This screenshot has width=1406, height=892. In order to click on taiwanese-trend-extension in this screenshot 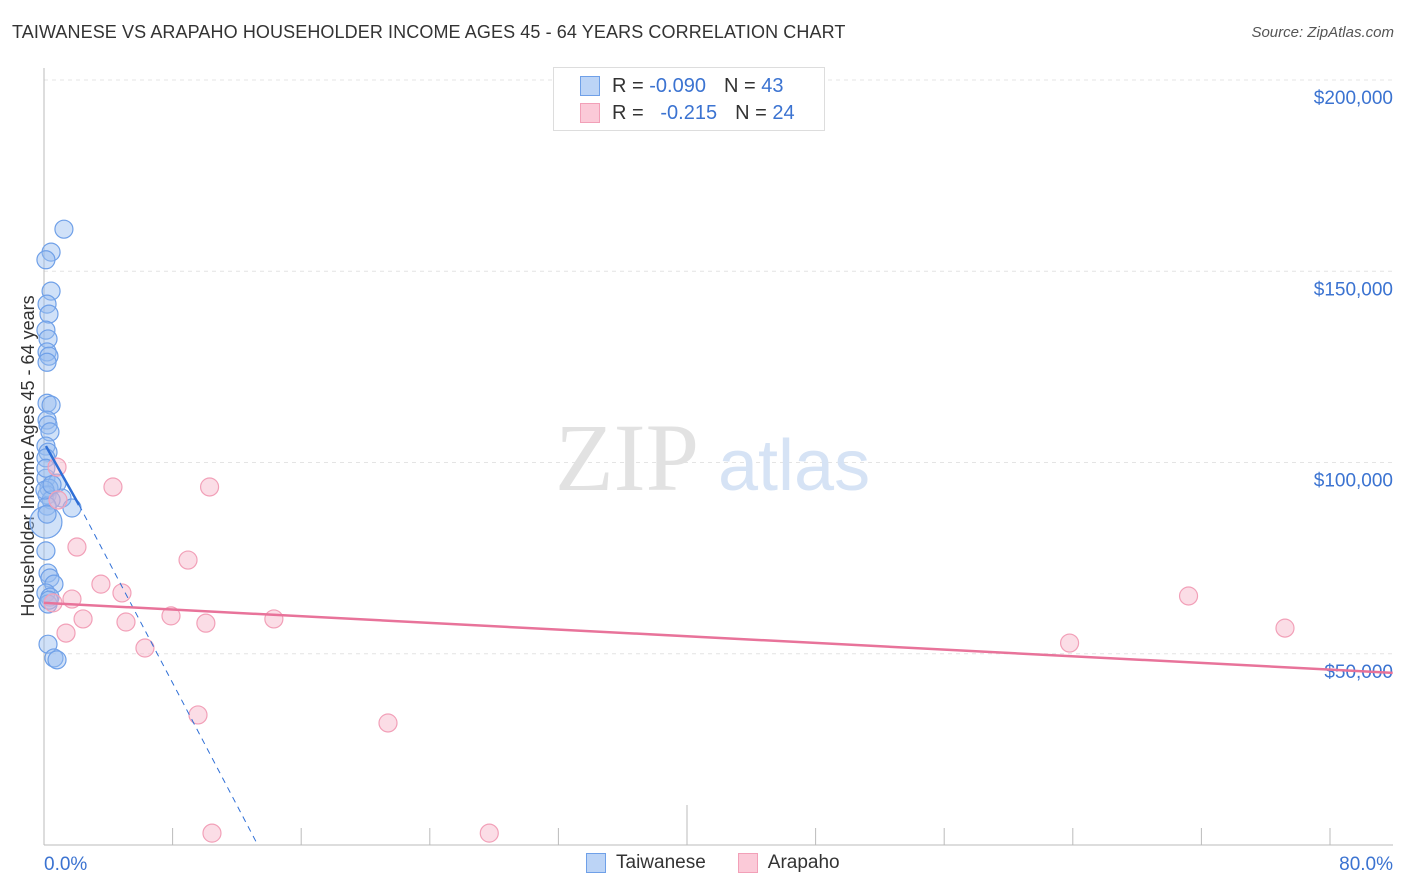, I will do `click(168, 675)`.